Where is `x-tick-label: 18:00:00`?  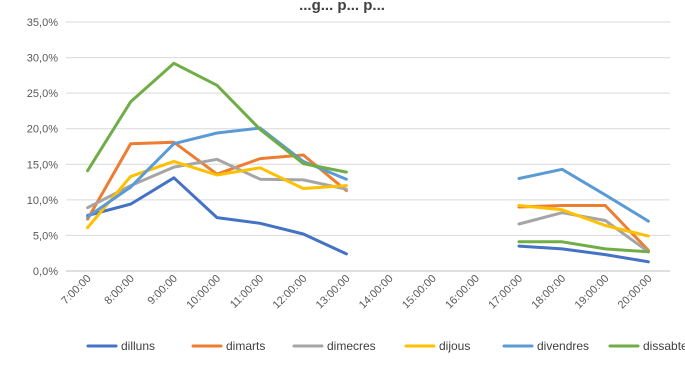 x-tick-label: 18:00:00 is located at coordinates (548, 292).